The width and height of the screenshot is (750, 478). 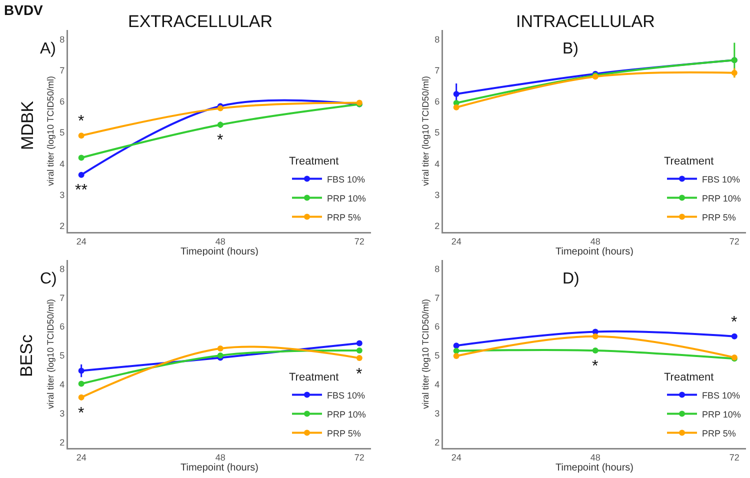 What do you see at coordinates (81, 190) in the screenshot?
I see `annotation: **` at bounding box center [81, 190].